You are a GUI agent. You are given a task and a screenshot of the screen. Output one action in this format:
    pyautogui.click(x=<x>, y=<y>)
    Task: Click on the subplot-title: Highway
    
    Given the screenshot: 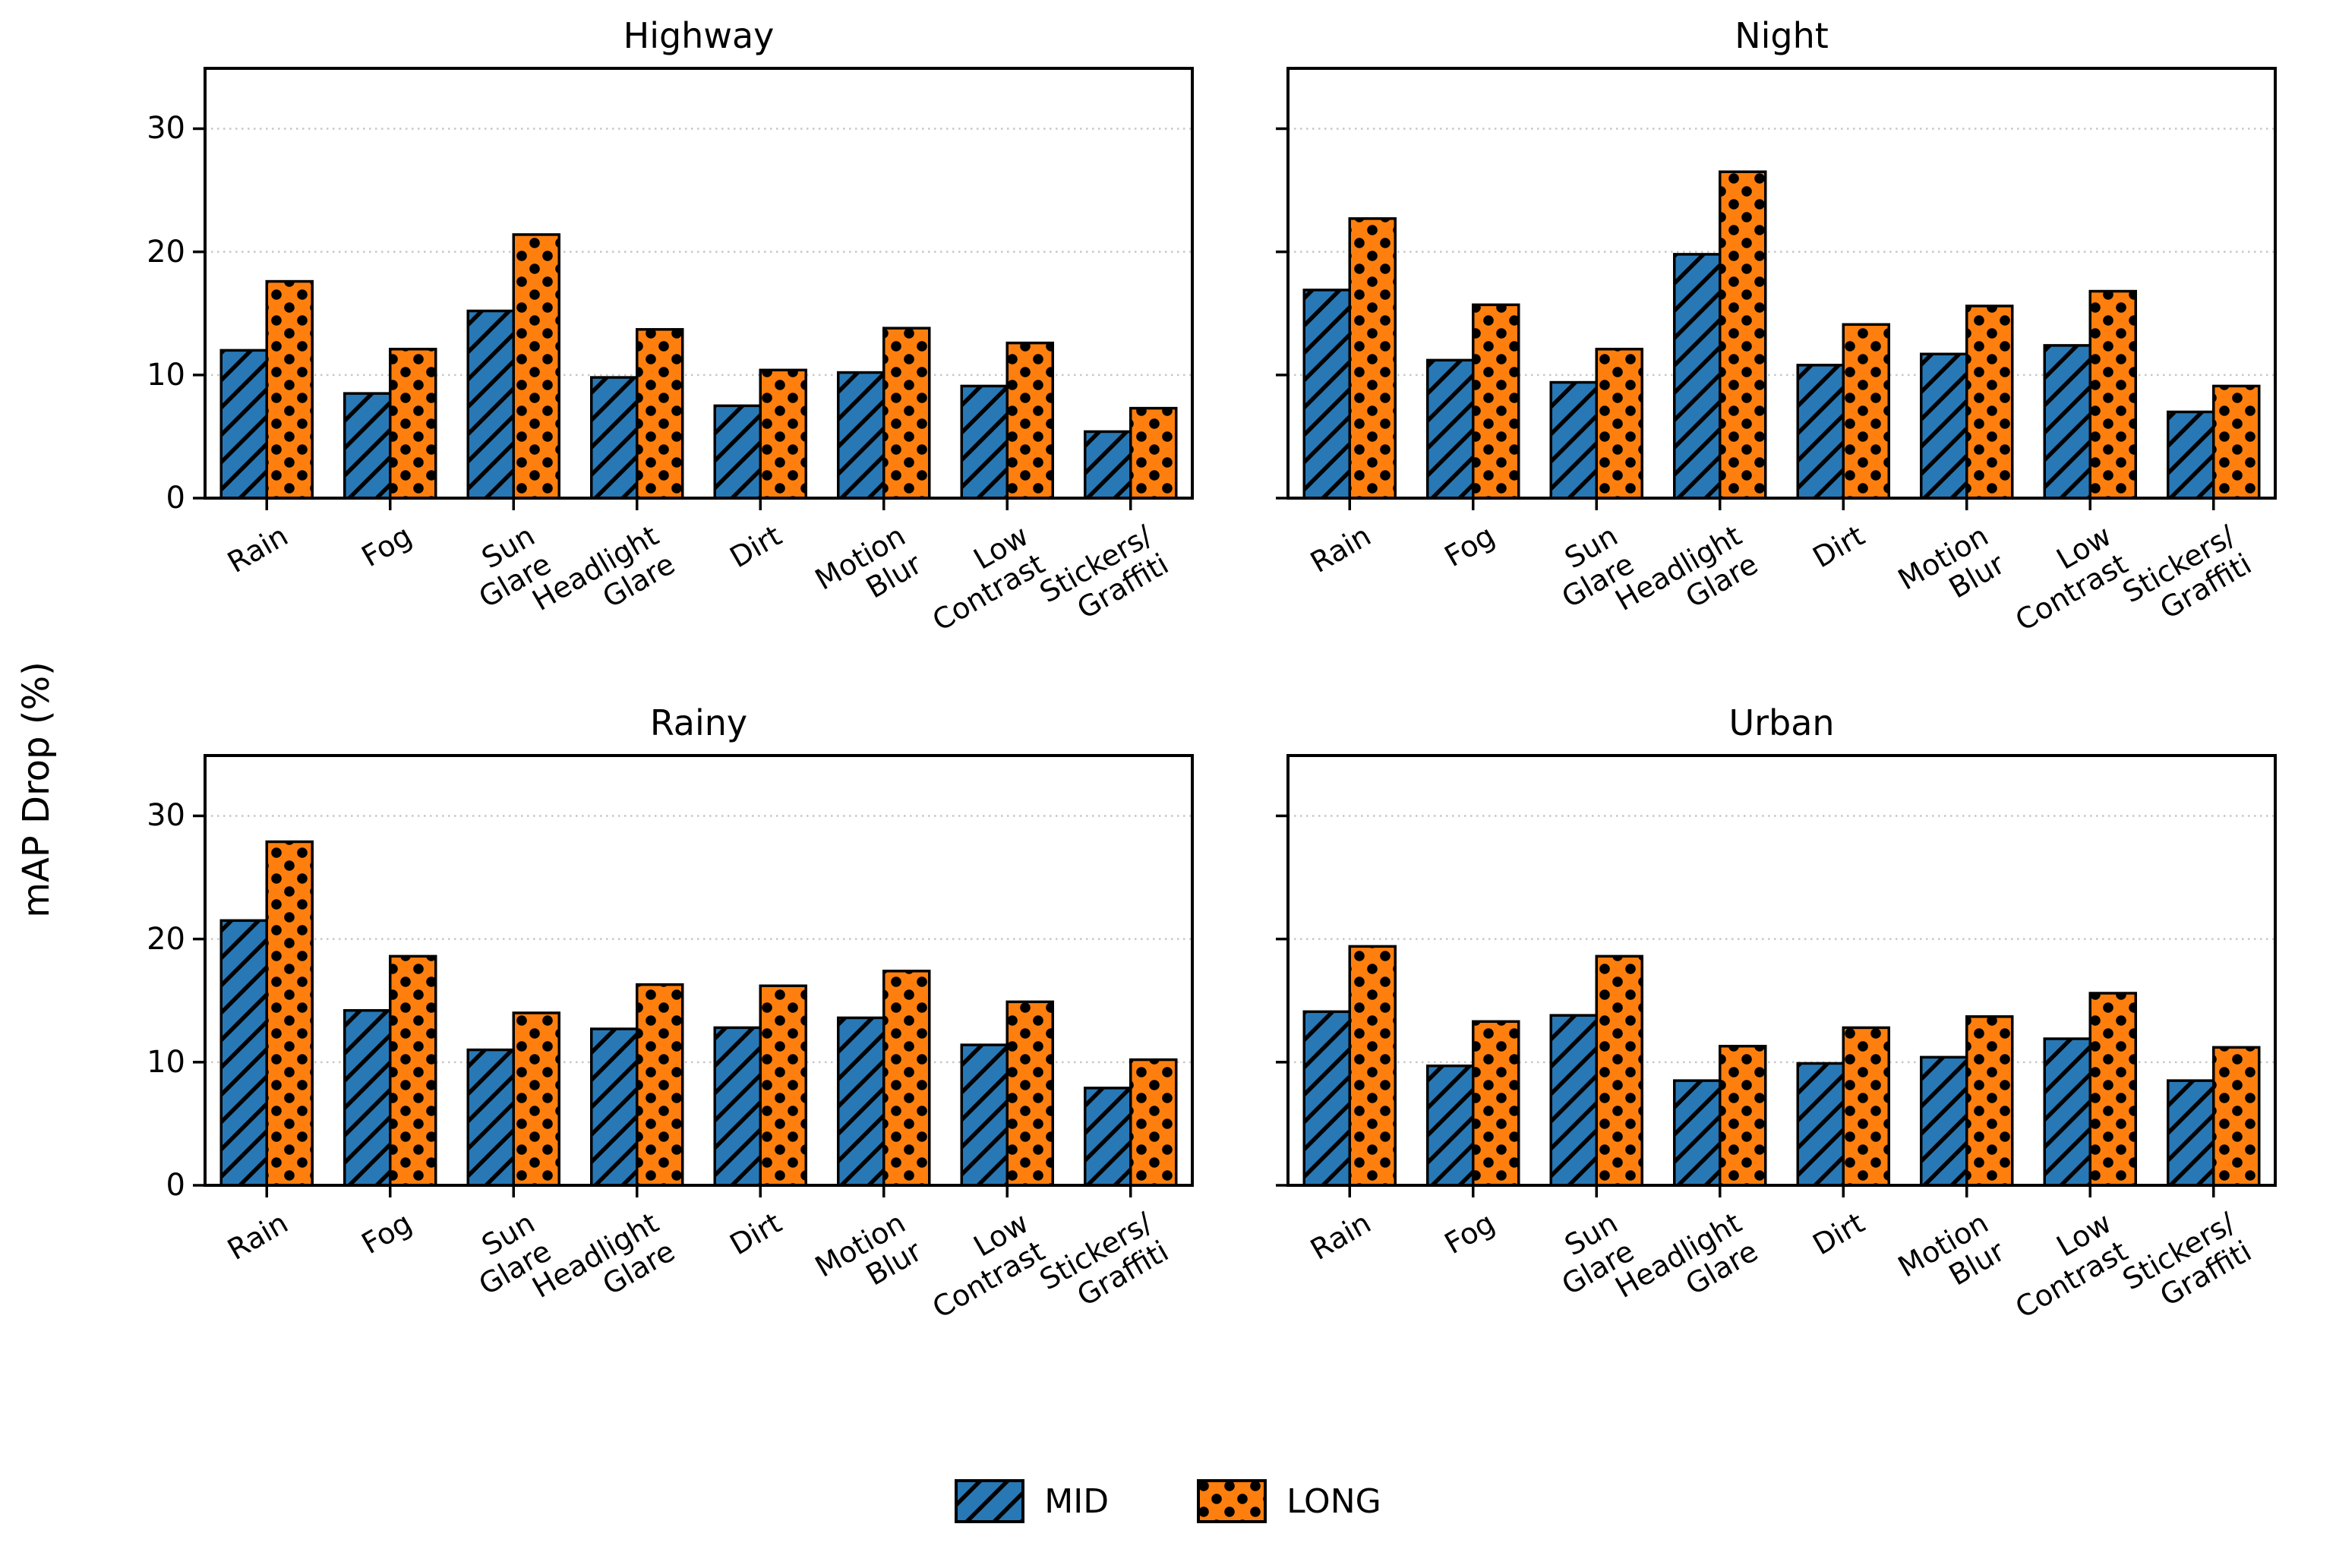 What is the action you would take?
    pyautogui.click(x=699, y=35)
    